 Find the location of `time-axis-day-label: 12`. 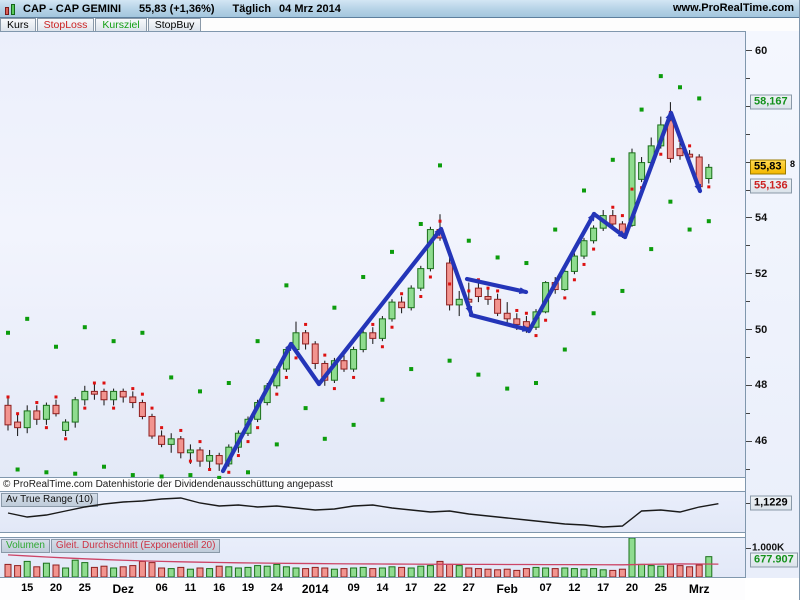

time-axis-day-label: 12 is located at coordinates (574, 588).